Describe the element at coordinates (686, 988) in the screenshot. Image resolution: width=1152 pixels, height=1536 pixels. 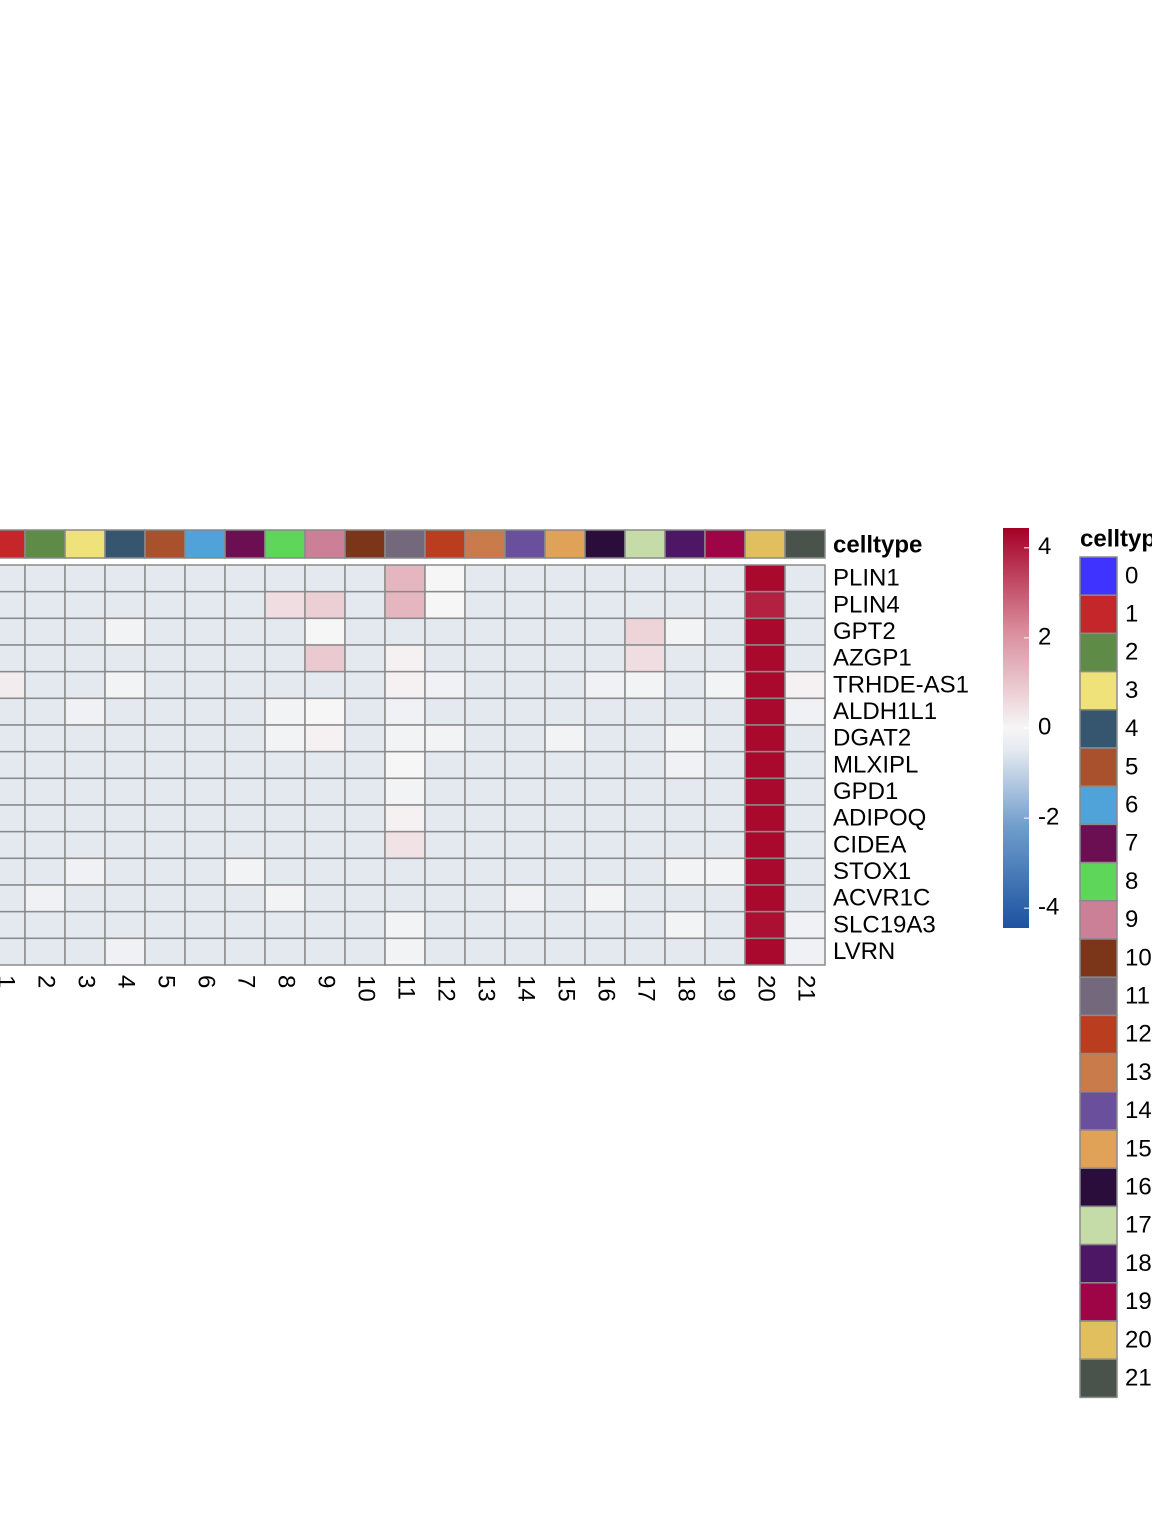
I see `column-label: 18` at that location.